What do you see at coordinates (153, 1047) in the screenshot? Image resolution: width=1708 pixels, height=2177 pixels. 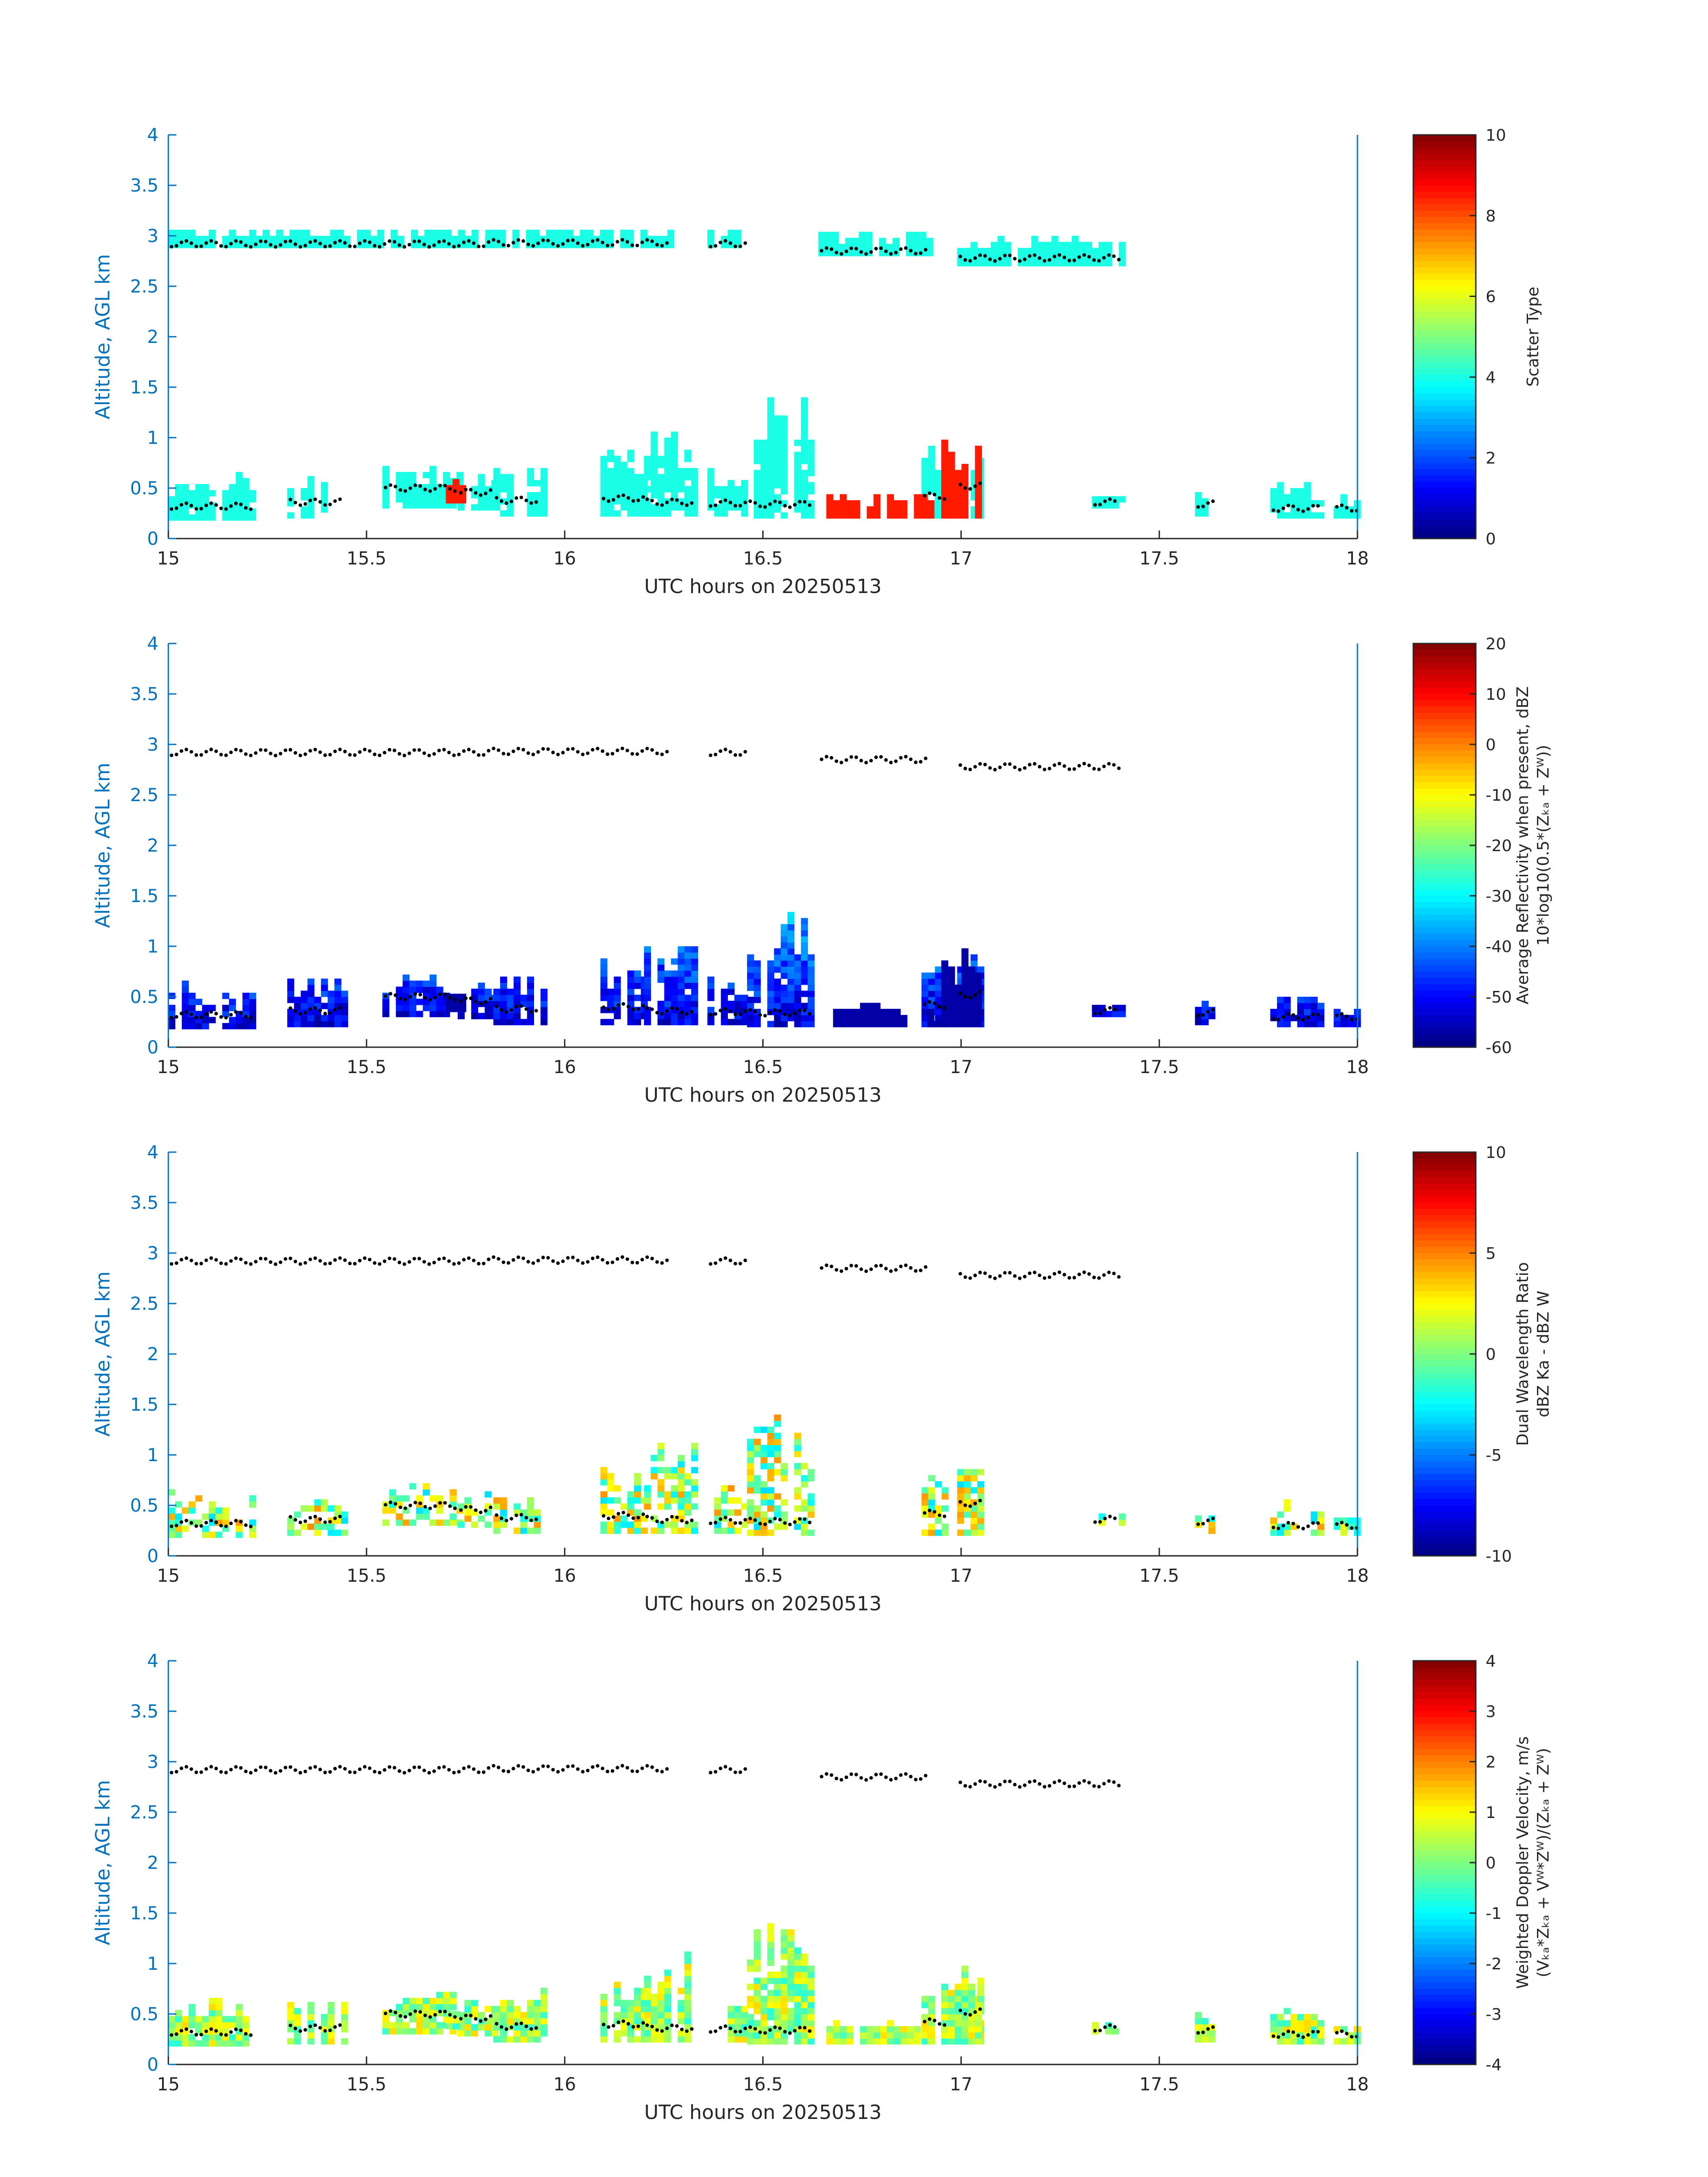 I see `y-tick-label: 0` at bounding box center [153, 1047].